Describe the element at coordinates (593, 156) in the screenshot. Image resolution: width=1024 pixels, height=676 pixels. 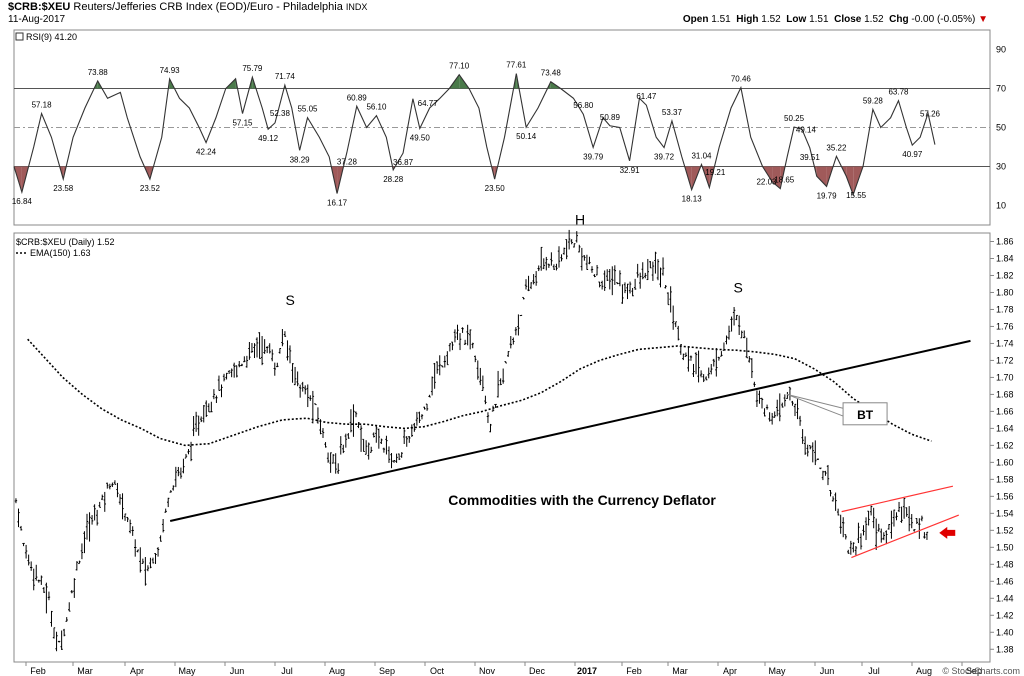
I see `rsi-data-label: 39.79` at that location.